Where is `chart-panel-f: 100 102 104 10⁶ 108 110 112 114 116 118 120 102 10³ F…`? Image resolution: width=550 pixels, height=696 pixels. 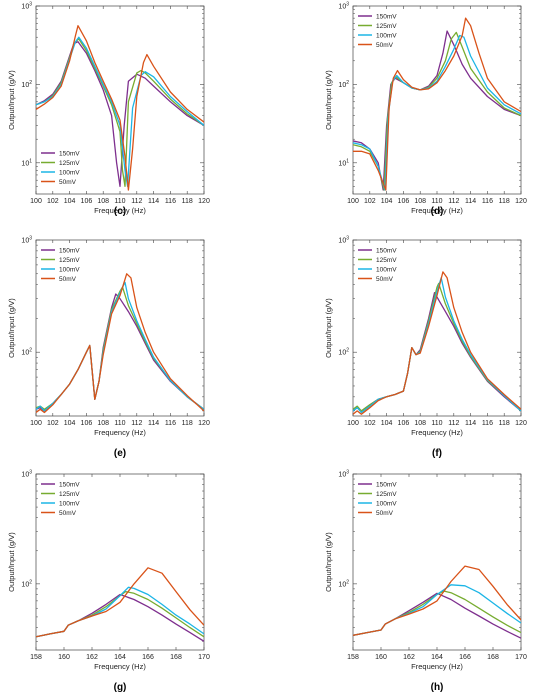 chart-panel-f: 100 102 104 10⁶ 108 110 112 114 116 118 120 102 10³ F… is located at coordinates (425, 348).